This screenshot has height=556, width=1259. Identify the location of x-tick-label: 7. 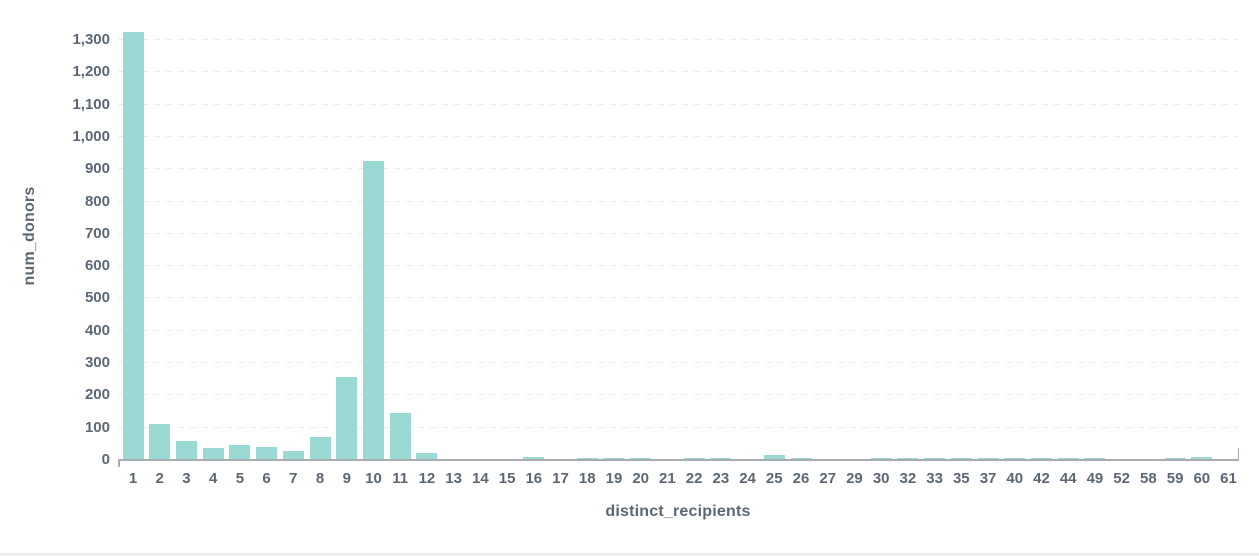
(293, 478).